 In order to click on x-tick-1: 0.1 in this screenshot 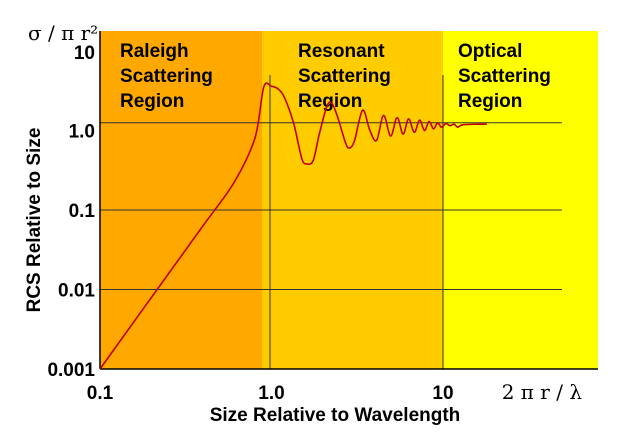, I will do `click(100, 393)`.